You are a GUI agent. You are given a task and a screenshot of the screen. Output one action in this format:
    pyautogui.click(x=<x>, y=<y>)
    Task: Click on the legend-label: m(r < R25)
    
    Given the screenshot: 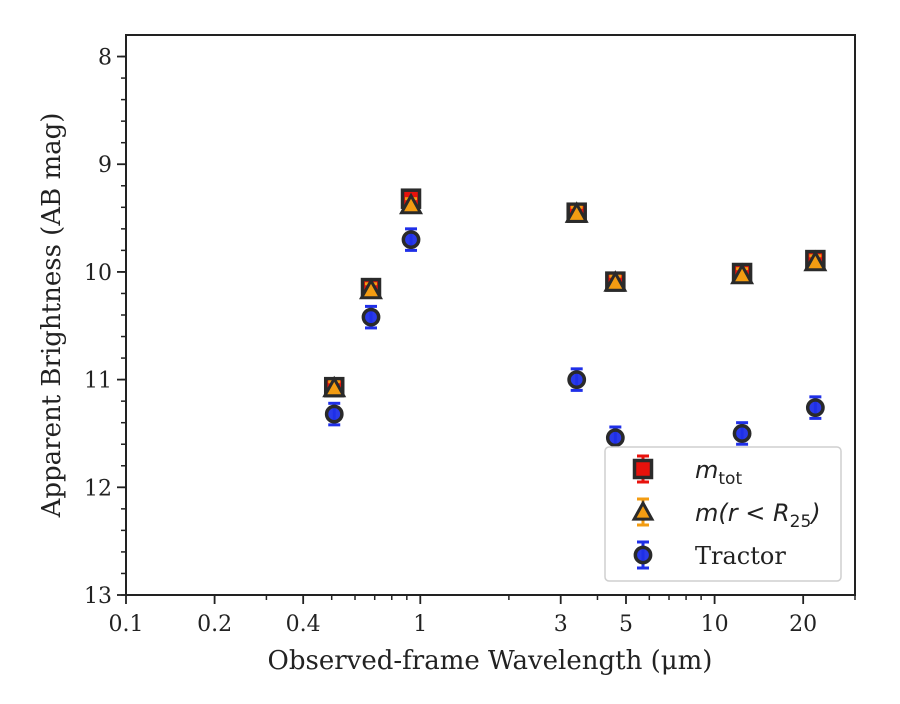 What is the action you would take?
    pyautogui.click(x=758, y=515)
    